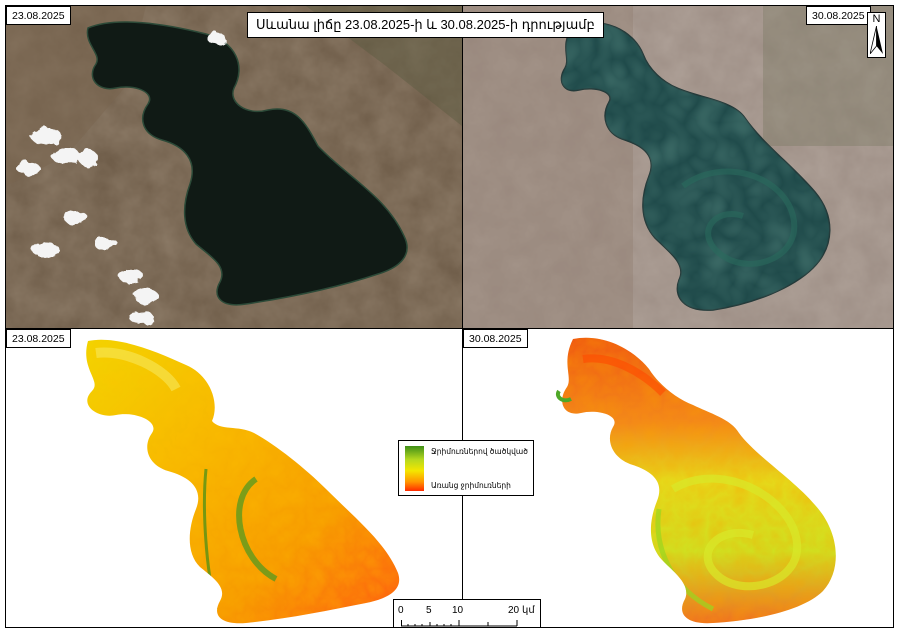 The image size is (900, 636). I want to click on legend-label-high: Ջրիմուռներով ծածկված, so click(479, 451).